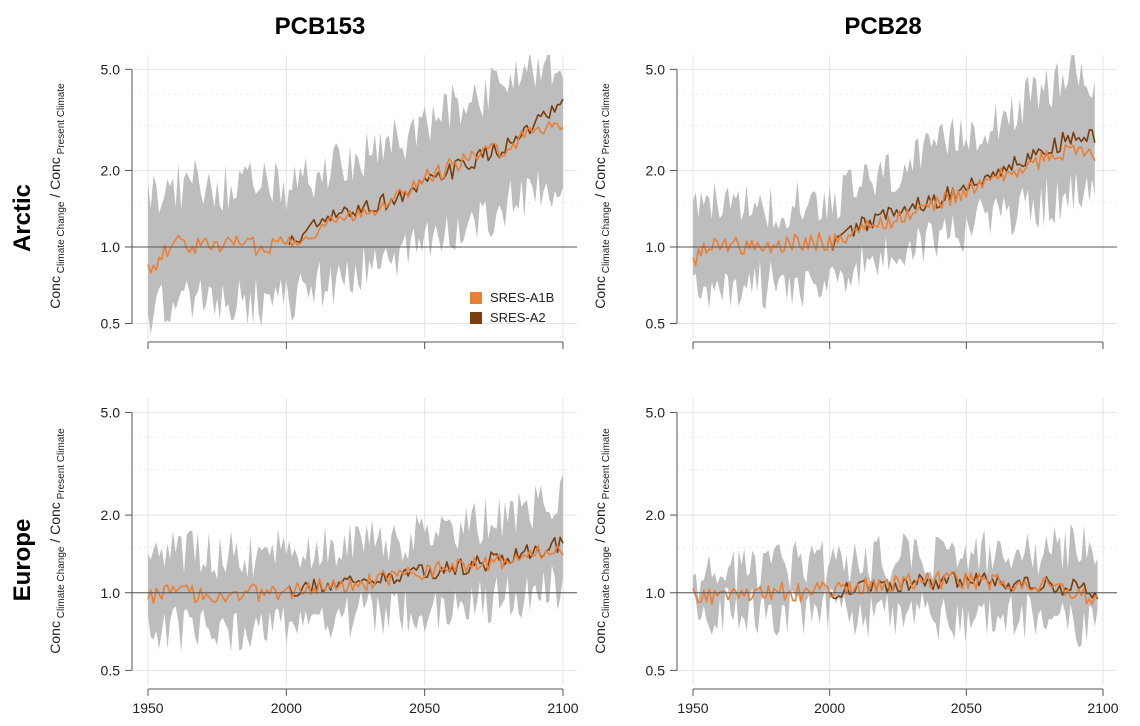 The width and height of the screenshot is (1140, 726). What do you see at coordinates (22, 218) in the screenshot?
I see `row-title-arctic: Arctic` at bounding box center [22, 218].